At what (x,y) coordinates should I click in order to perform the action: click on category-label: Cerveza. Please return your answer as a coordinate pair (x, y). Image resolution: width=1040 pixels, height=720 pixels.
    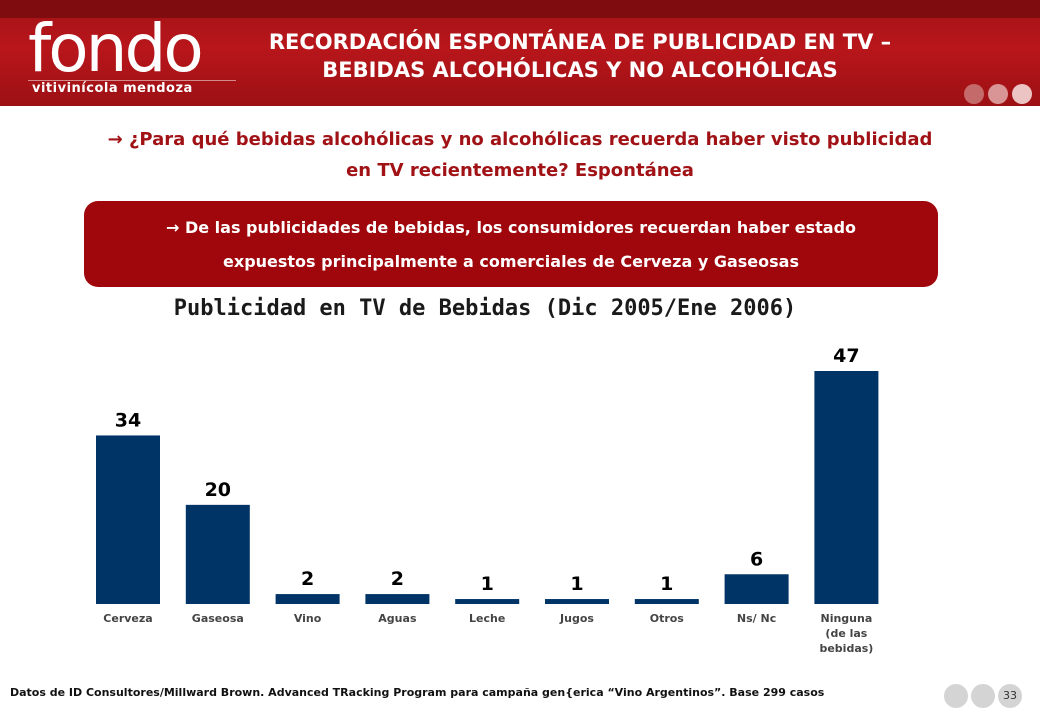
    Looking at the image, I should click on (127, 618).